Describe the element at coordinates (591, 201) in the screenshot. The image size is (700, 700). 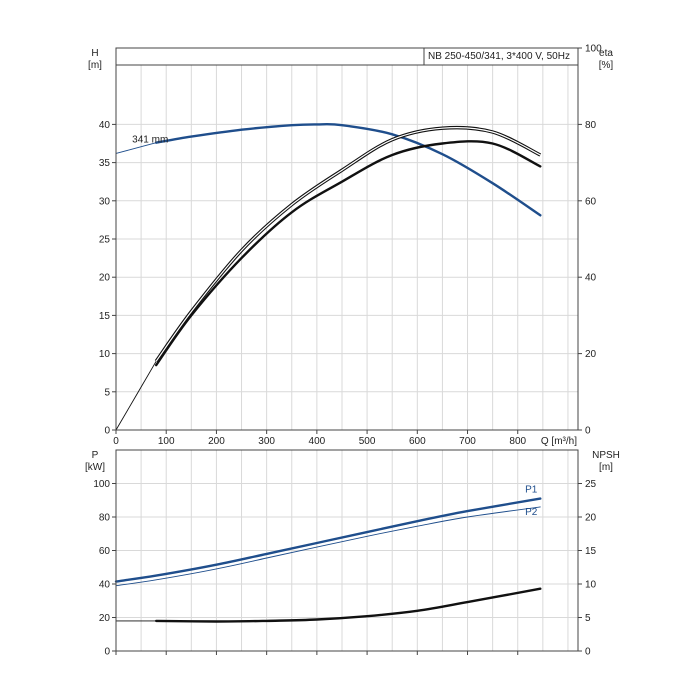
I see `y-right-tick-label: 60` at that location.